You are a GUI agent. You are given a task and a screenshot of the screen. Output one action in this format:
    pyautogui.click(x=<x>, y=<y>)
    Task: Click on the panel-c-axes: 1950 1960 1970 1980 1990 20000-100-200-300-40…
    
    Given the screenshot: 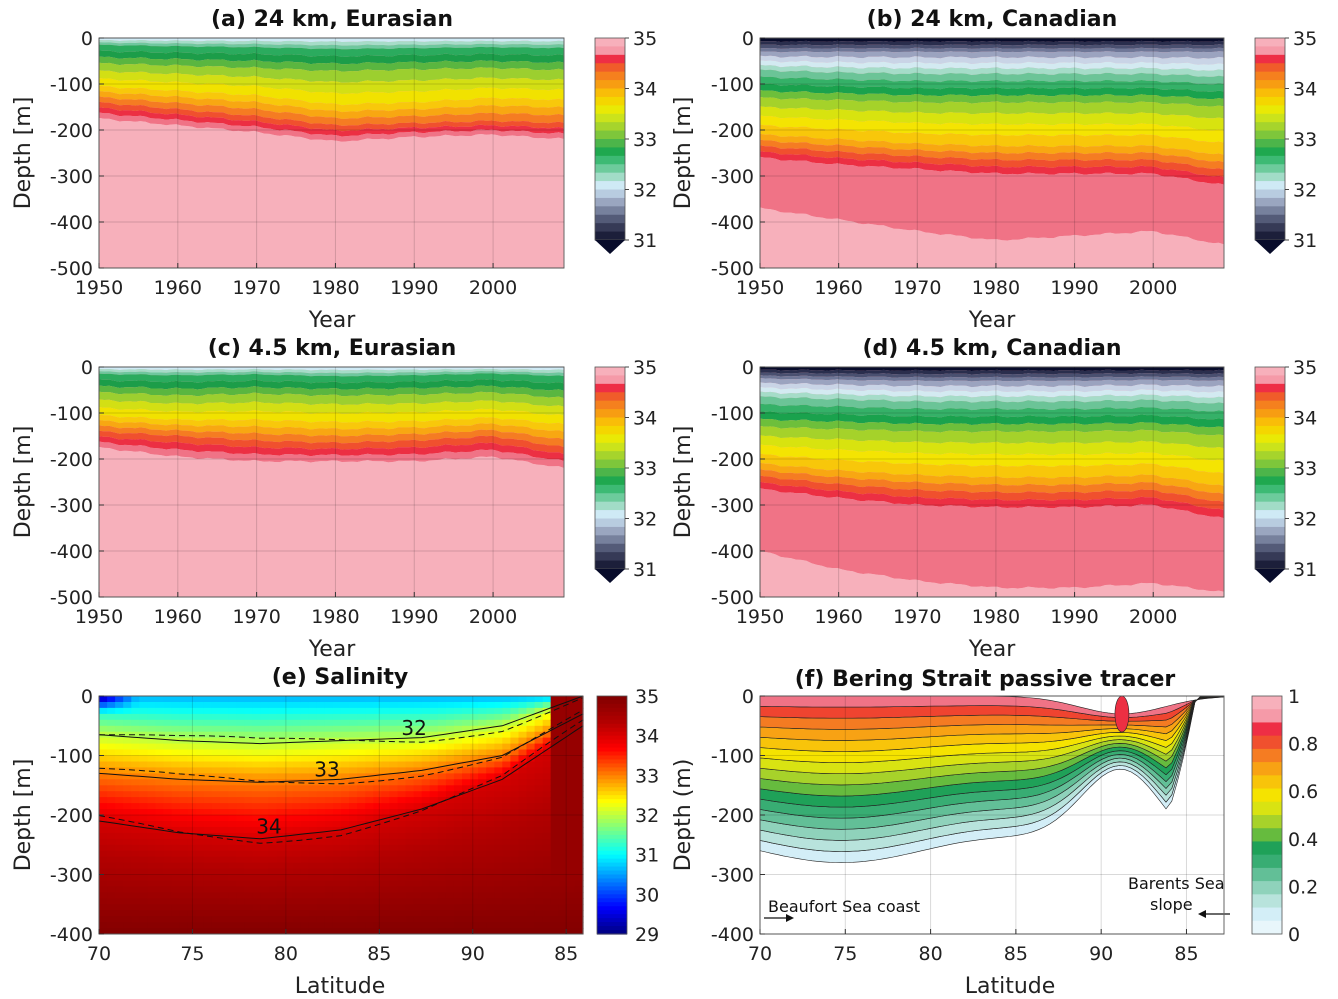 What is the action you would take?
    pyautogui.click(x=307, y=492)
    